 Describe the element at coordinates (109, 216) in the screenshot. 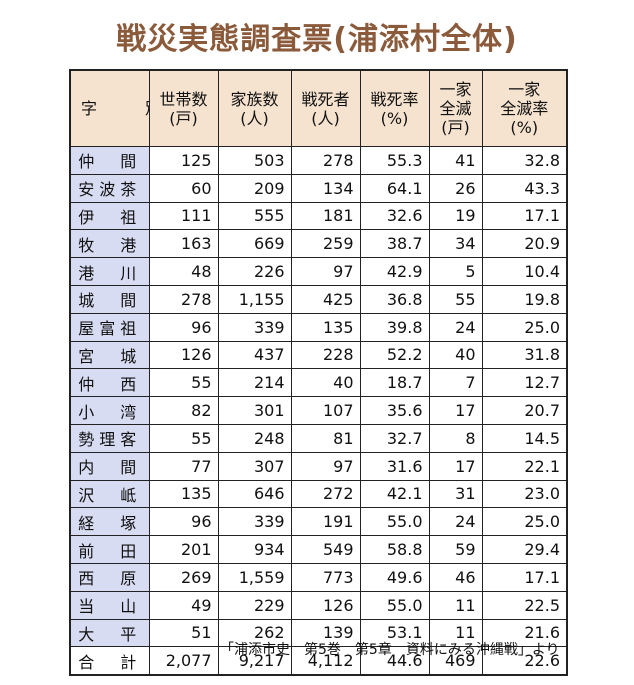

I see `district-name-cell: 伊 祖` at that location.